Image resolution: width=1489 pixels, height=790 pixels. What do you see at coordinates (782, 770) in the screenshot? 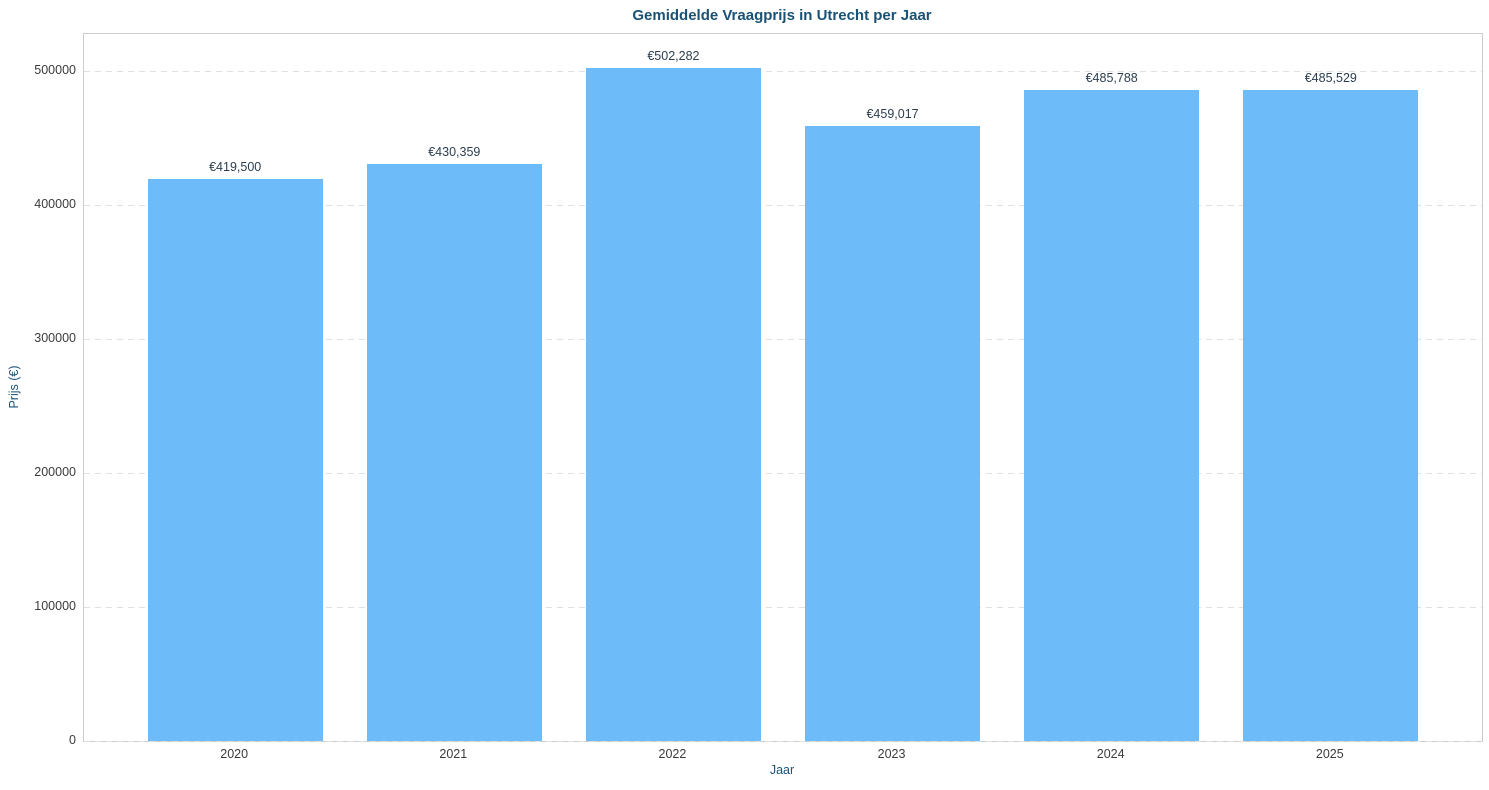
I see `x-axis-label: Jaar` at bounding box center [782, 770].